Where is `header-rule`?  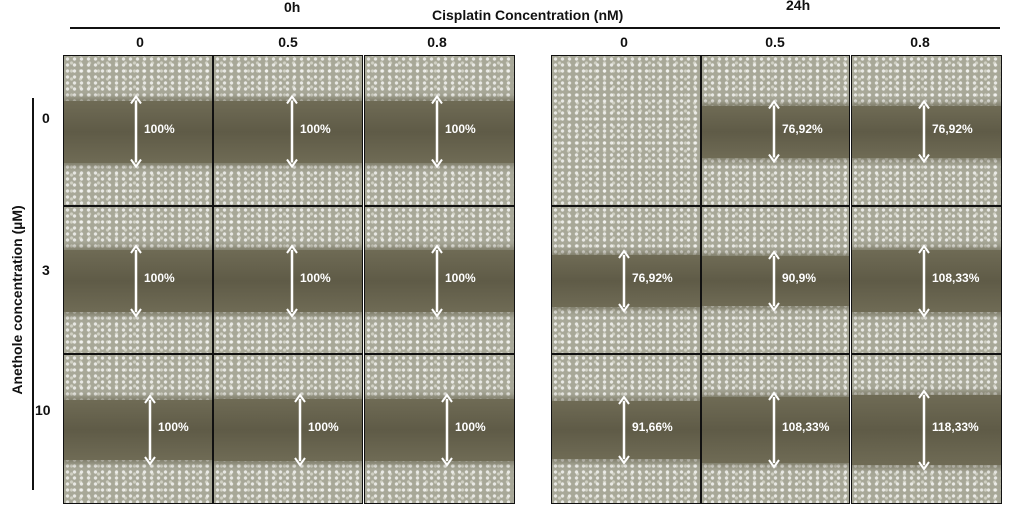 header-rule is located at coordinates (535, 28).